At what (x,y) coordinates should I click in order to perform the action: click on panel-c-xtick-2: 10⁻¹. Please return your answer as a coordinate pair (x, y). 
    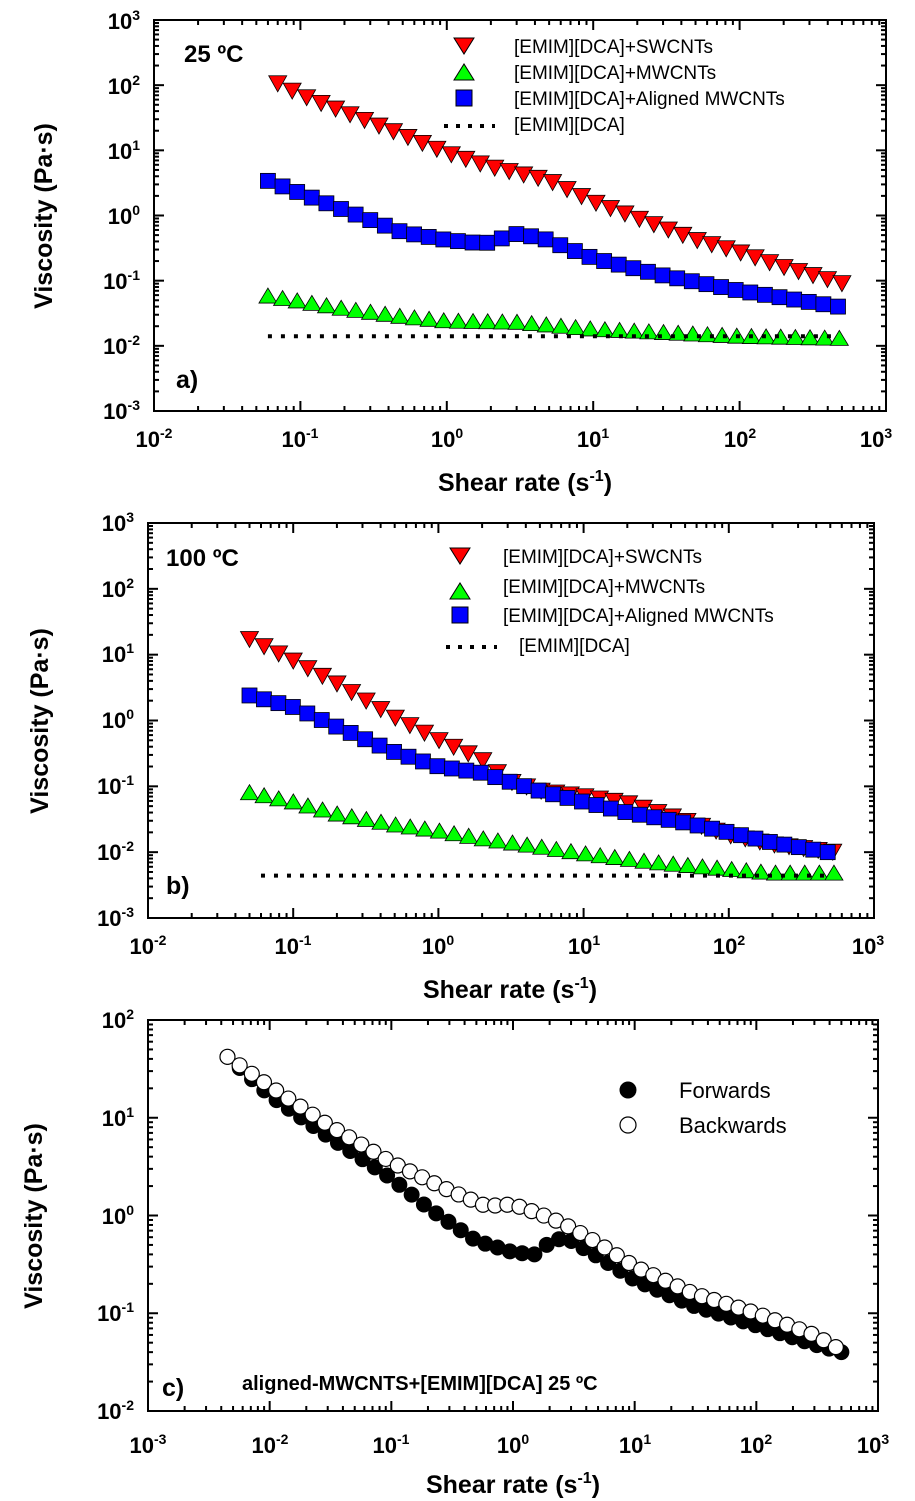
    Looking at the image, I should click on (391, 1444).